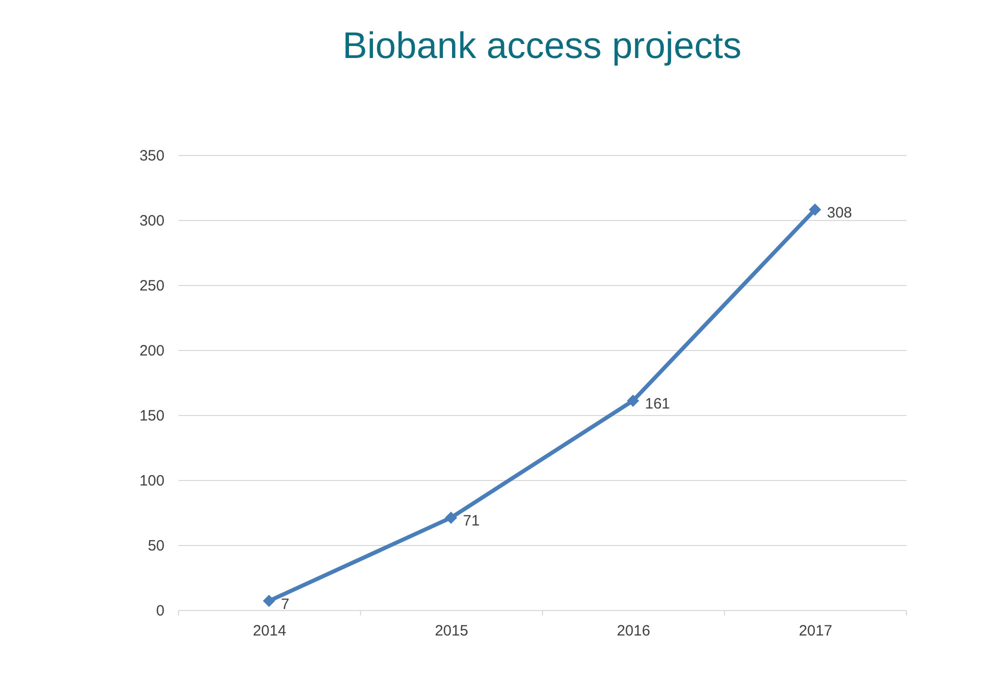 The width and height of the screenshot is (999, 692). I want to click on chart-title: Biobank access projects, so click(542, 45).